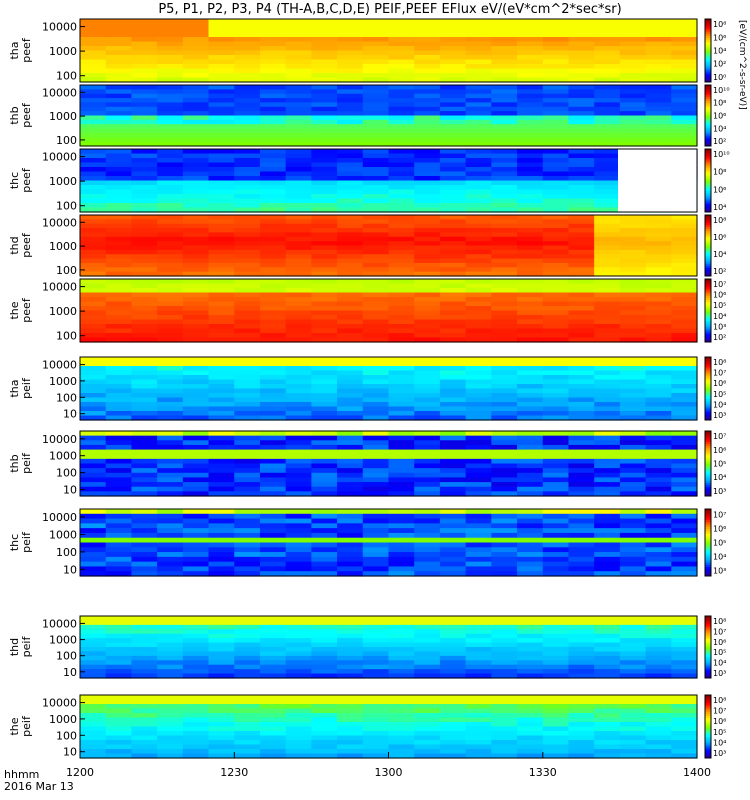 This screenshot has width=750, height=800. What do you see at coordinates (14, 726) in the screenshot?
I see `panel-label-probe: the` at bounding box center [14, 726].